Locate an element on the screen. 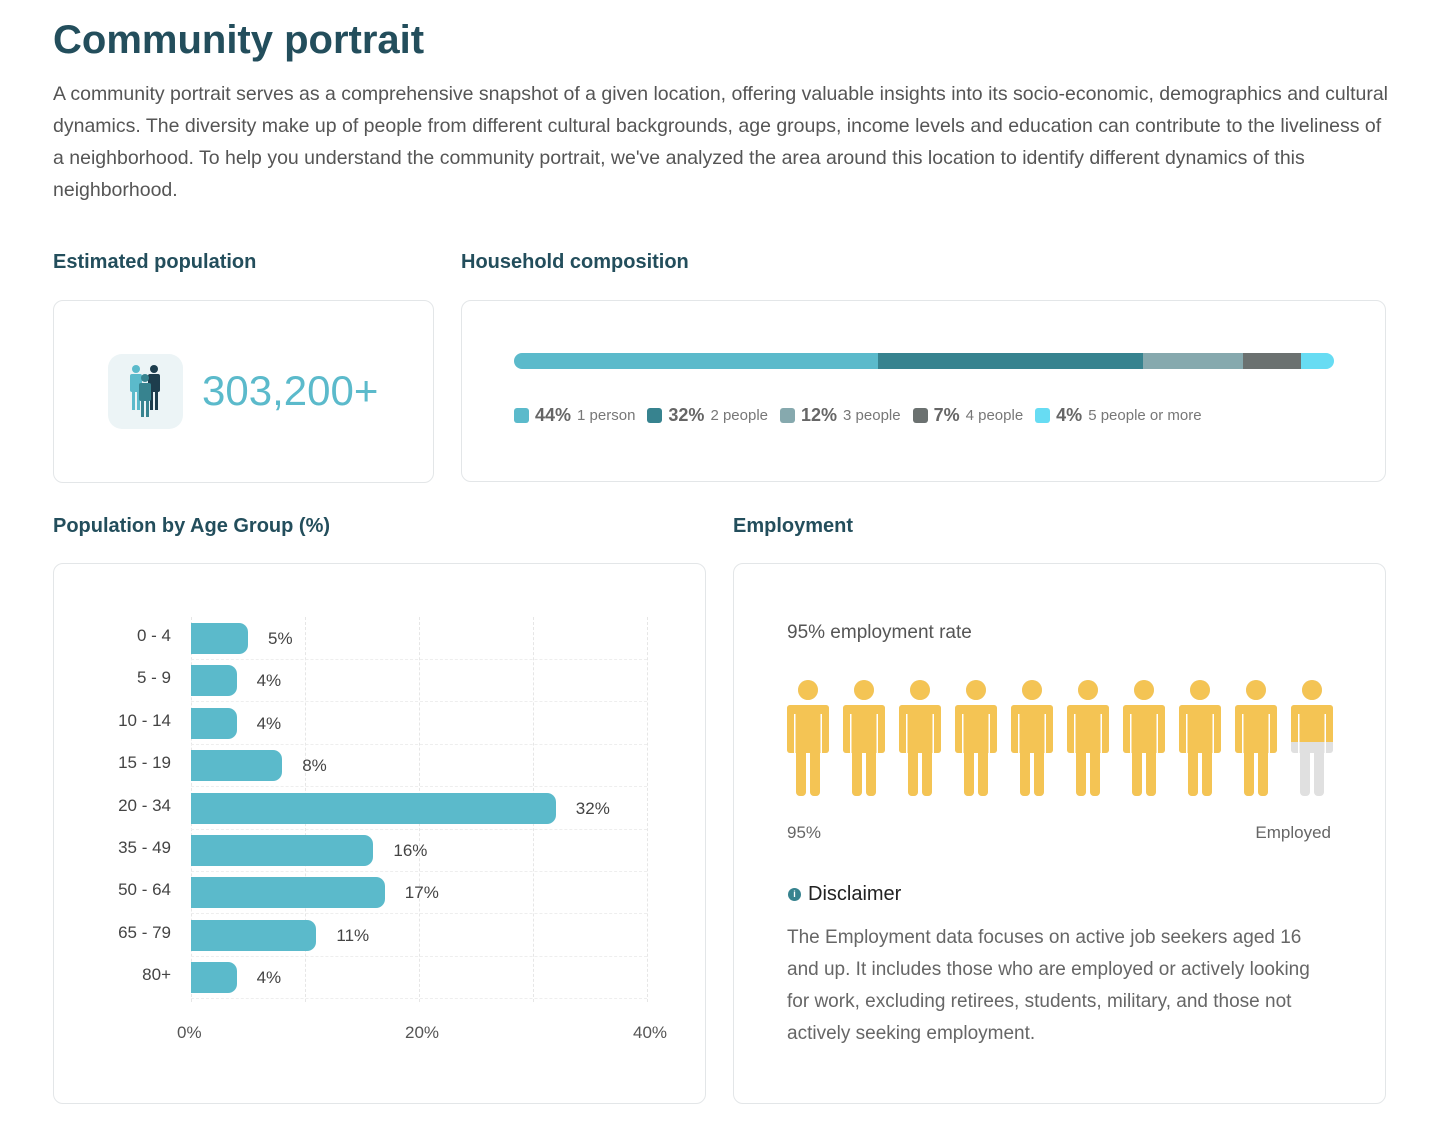  legend-label: 1 person is located at coordinates (606, 415).